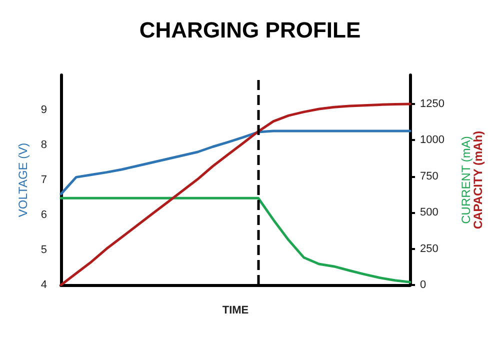  Describe the element at coordinates (43, 250) in the screenshot. I see `y-tick-label: 5` at that location.